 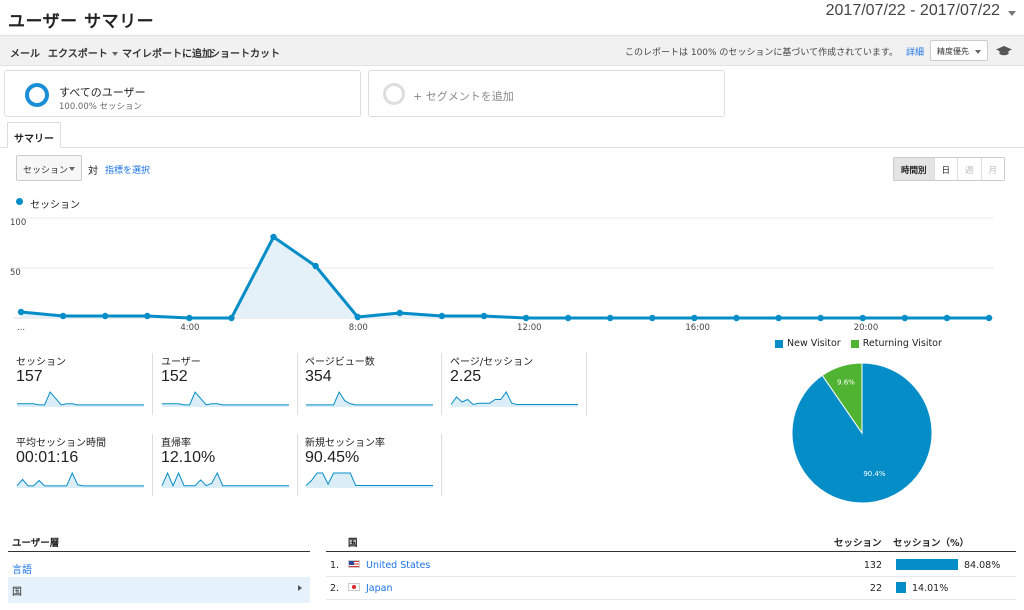 What do you see at coordinates (512, 147) in the screenshot?
I see `tab-strip-divider` at bounding box center [512, 147].